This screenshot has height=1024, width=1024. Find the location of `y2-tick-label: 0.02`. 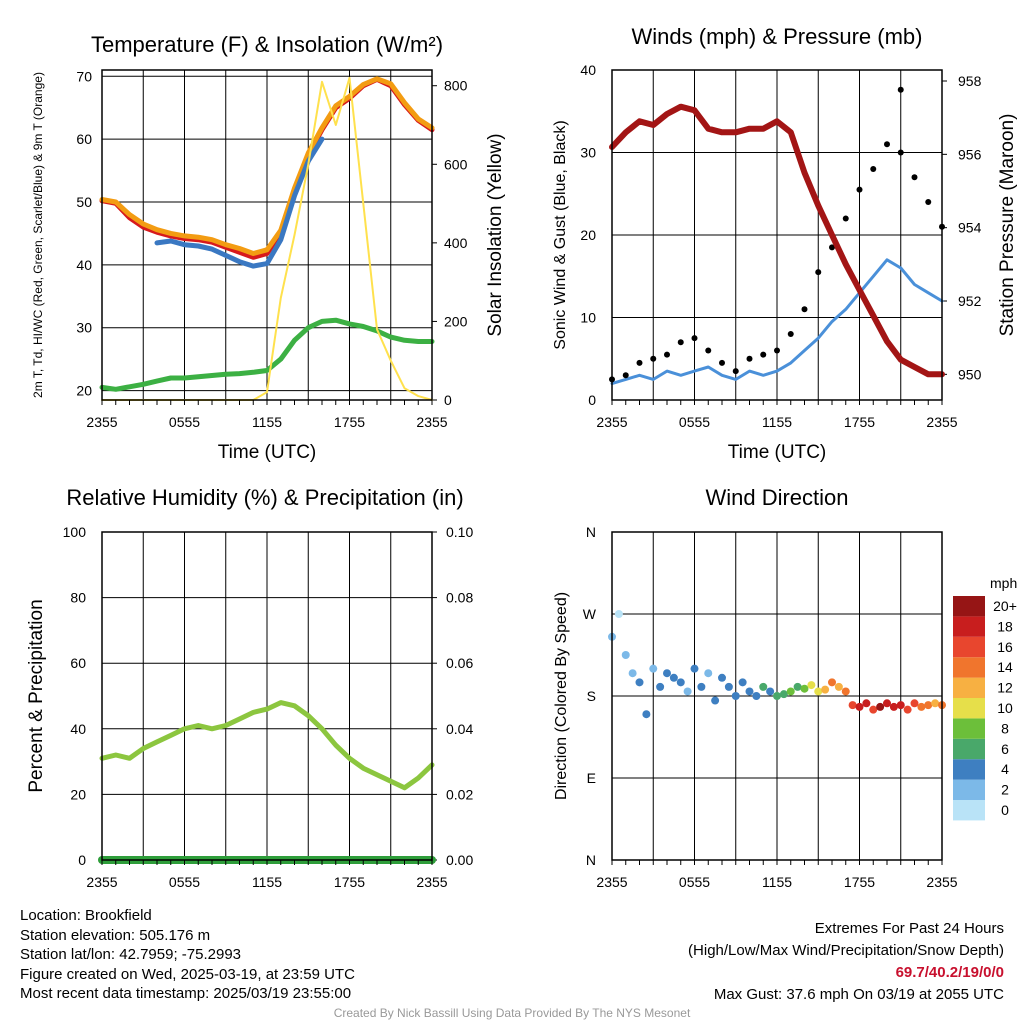

y2-tick-label: 0.02 is located at coordinates (459, 794).